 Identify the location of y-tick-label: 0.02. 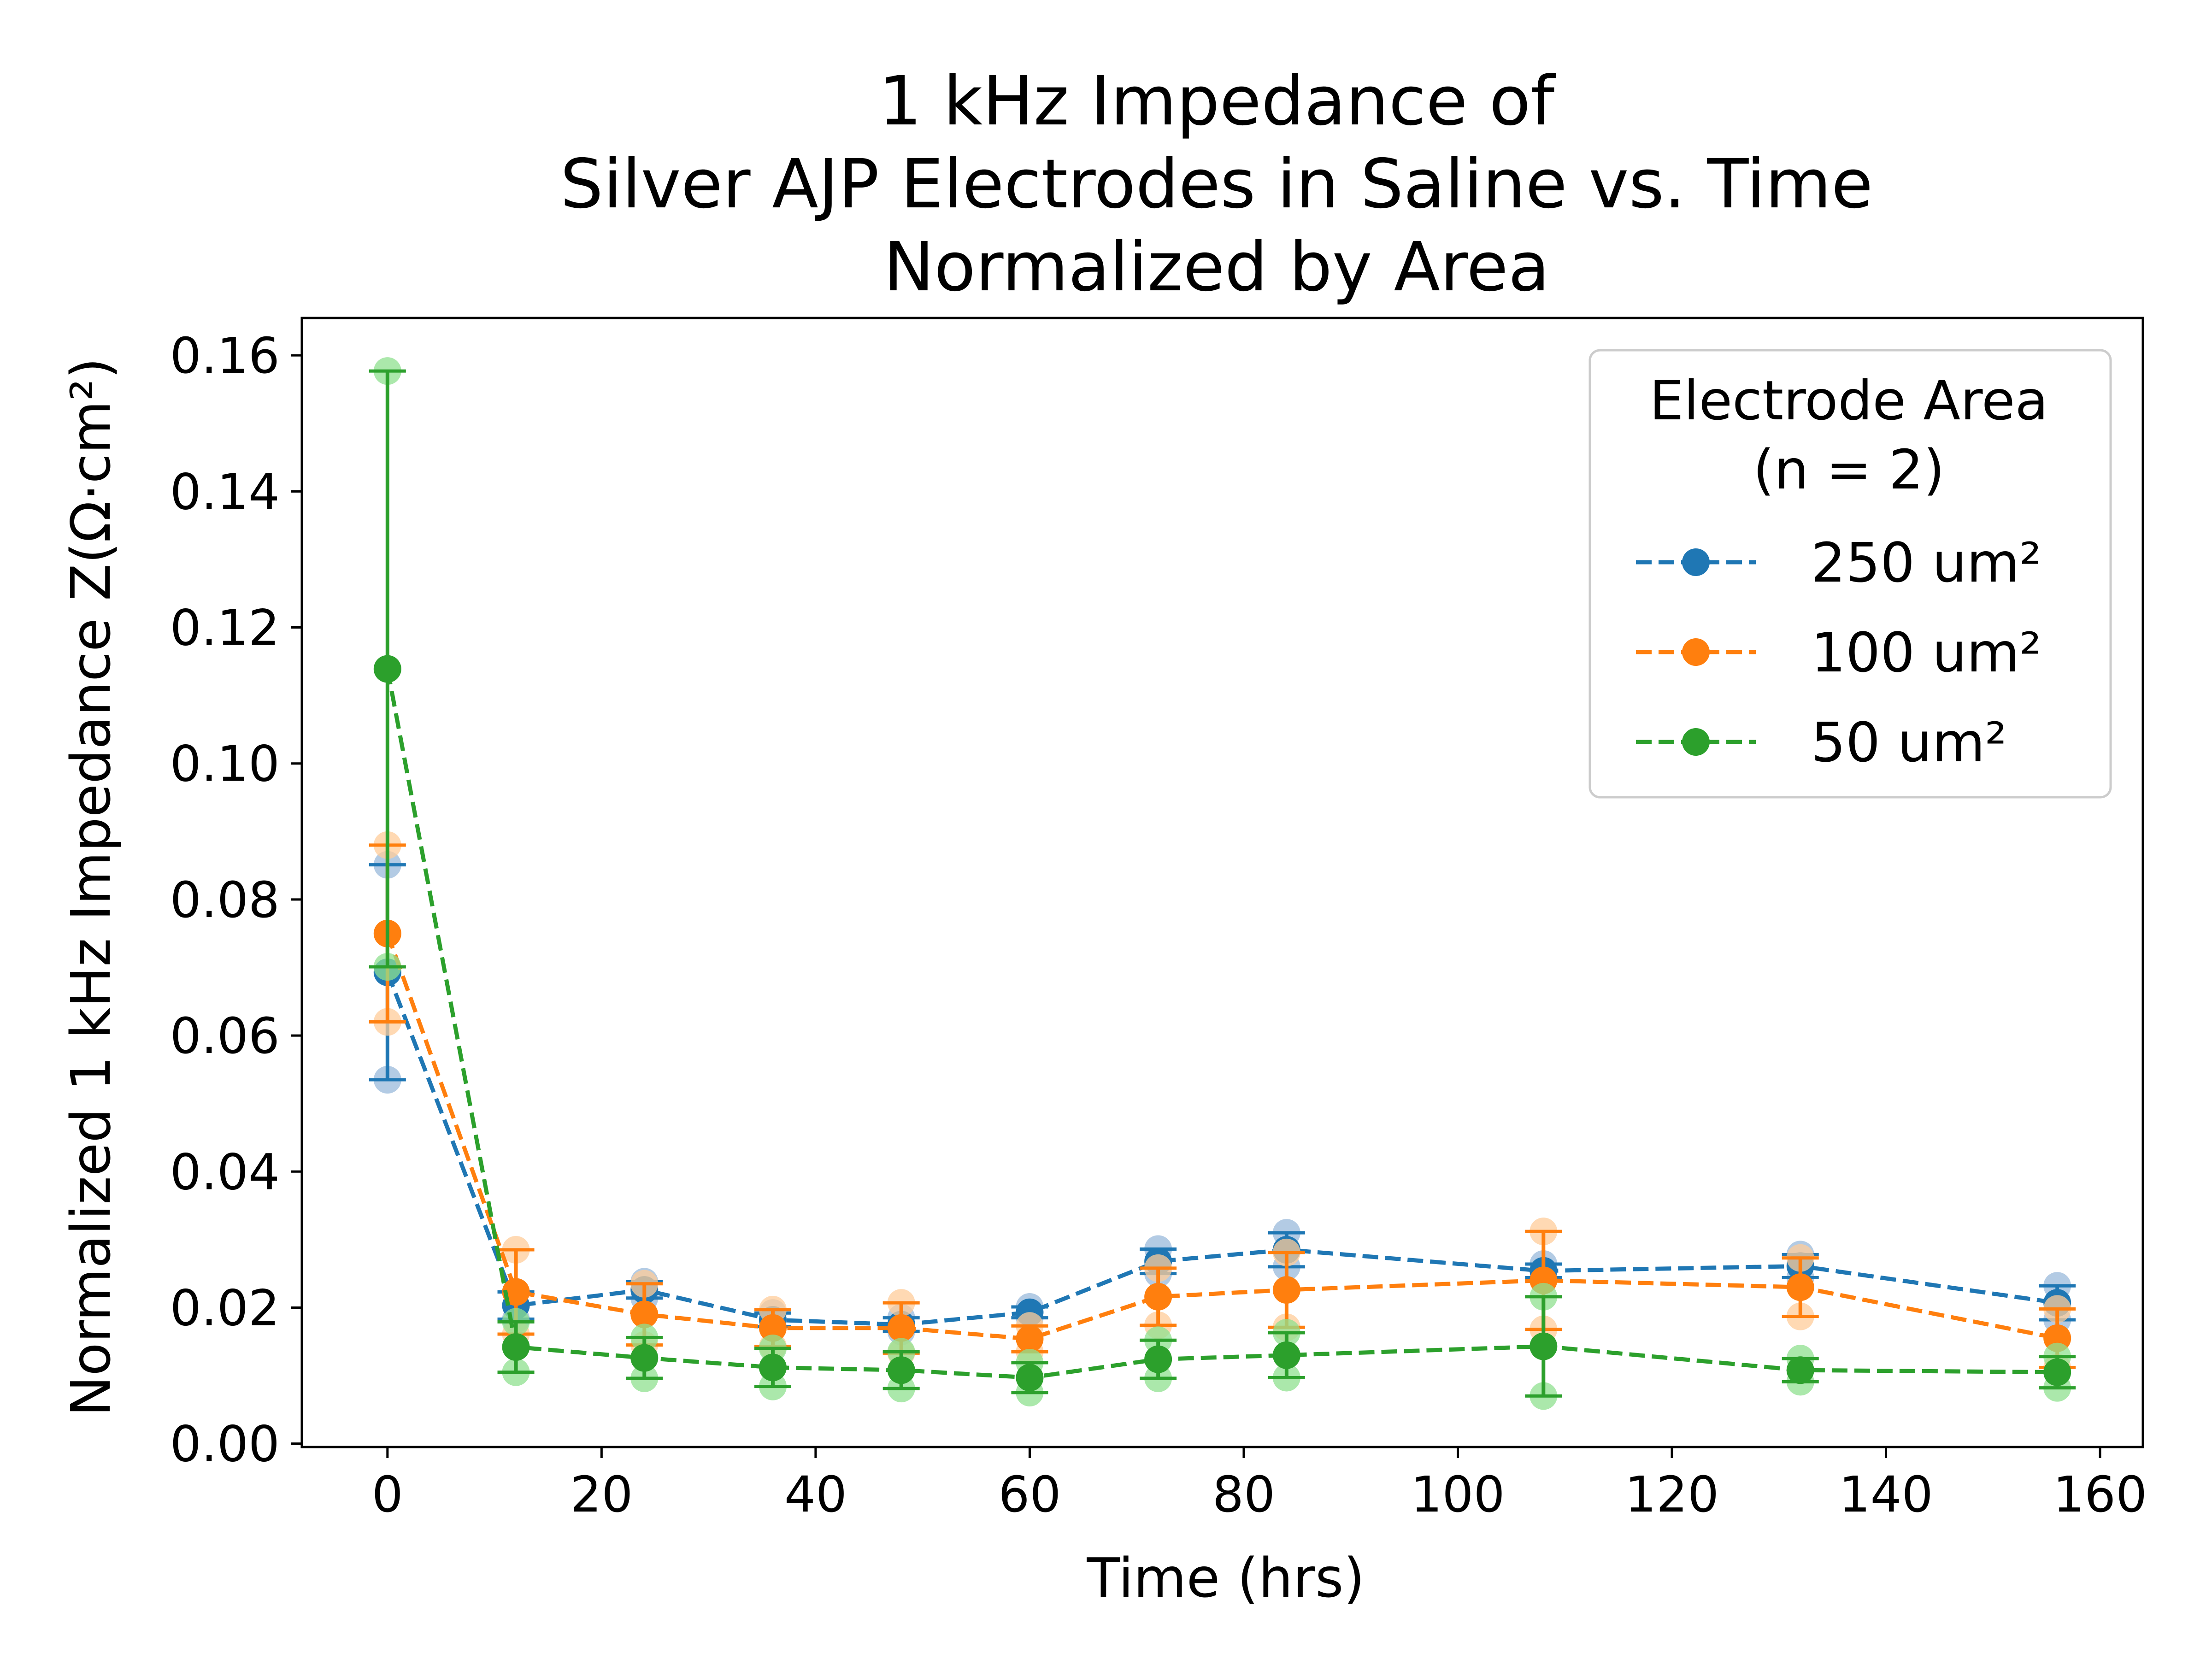
(225, 1308).